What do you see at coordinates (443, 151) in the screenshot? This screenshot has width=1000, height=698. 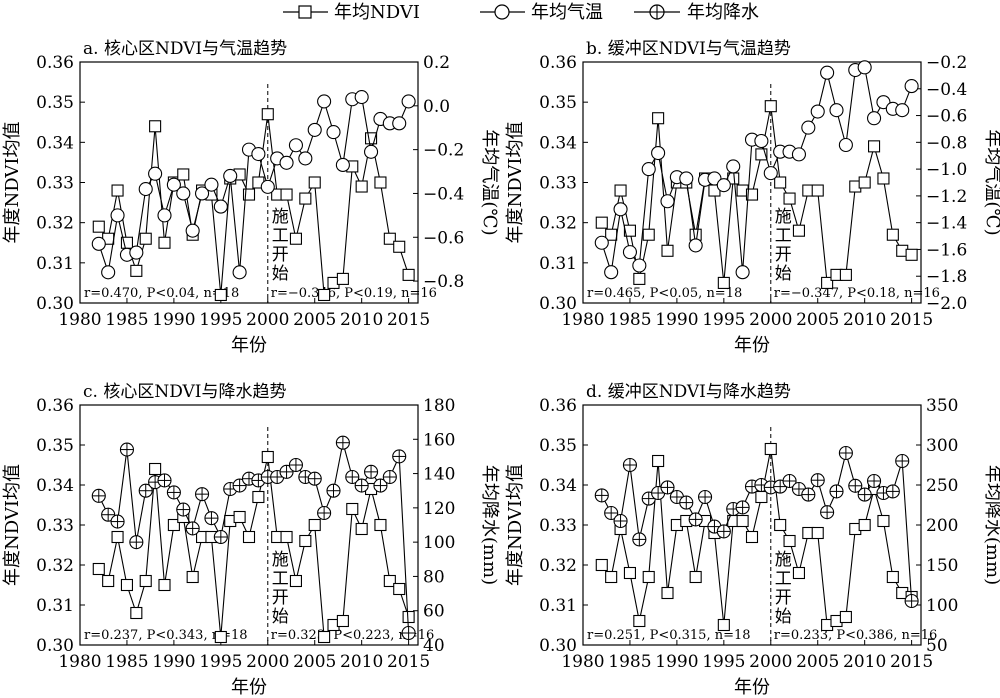 I see `y2-tick-label: −0.2` at bounding box center [443, 151].